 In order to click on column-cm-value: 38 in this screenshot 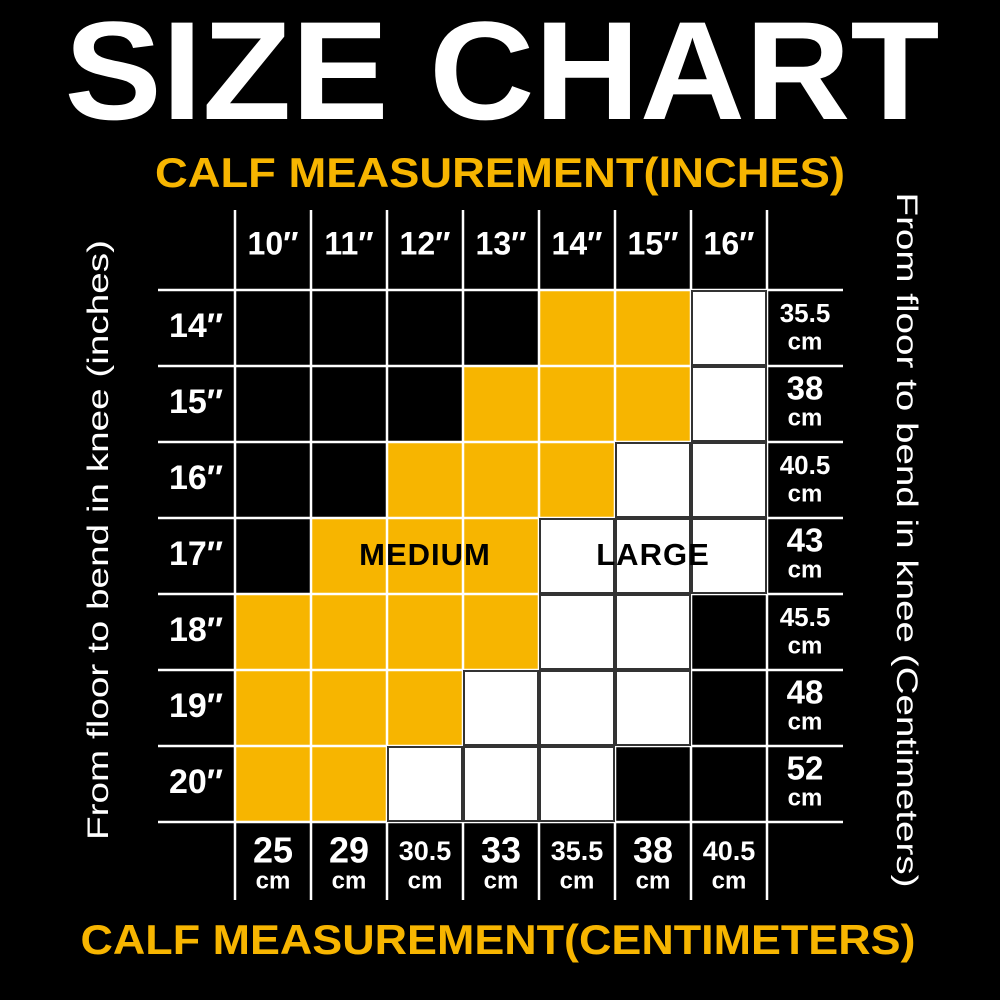, I will do `click(653, 850)`.